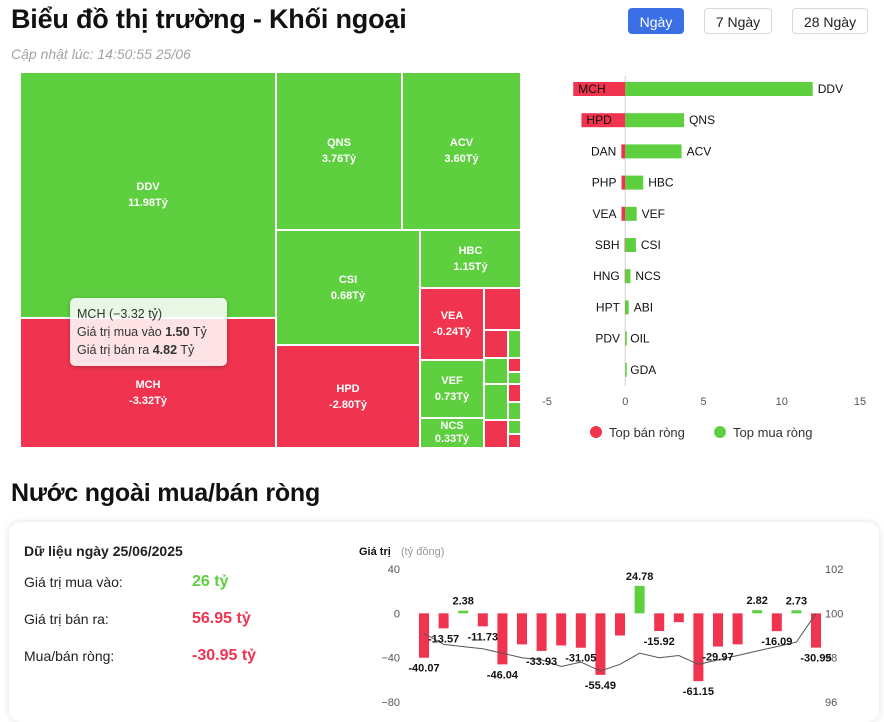 The width and height of the screenshot is (884, 722). I want to click on tooltip-sell-value: 4.82, so click(165, 350).